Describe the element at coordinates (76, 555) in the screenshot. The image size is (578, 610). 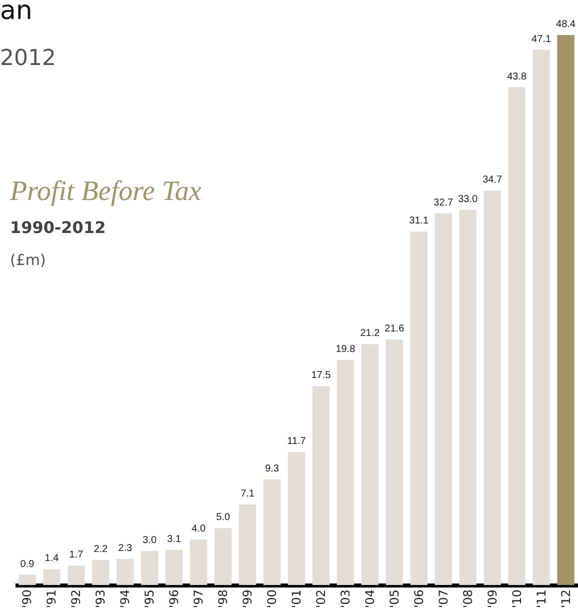
I see `data-label: 1.7` at that location.